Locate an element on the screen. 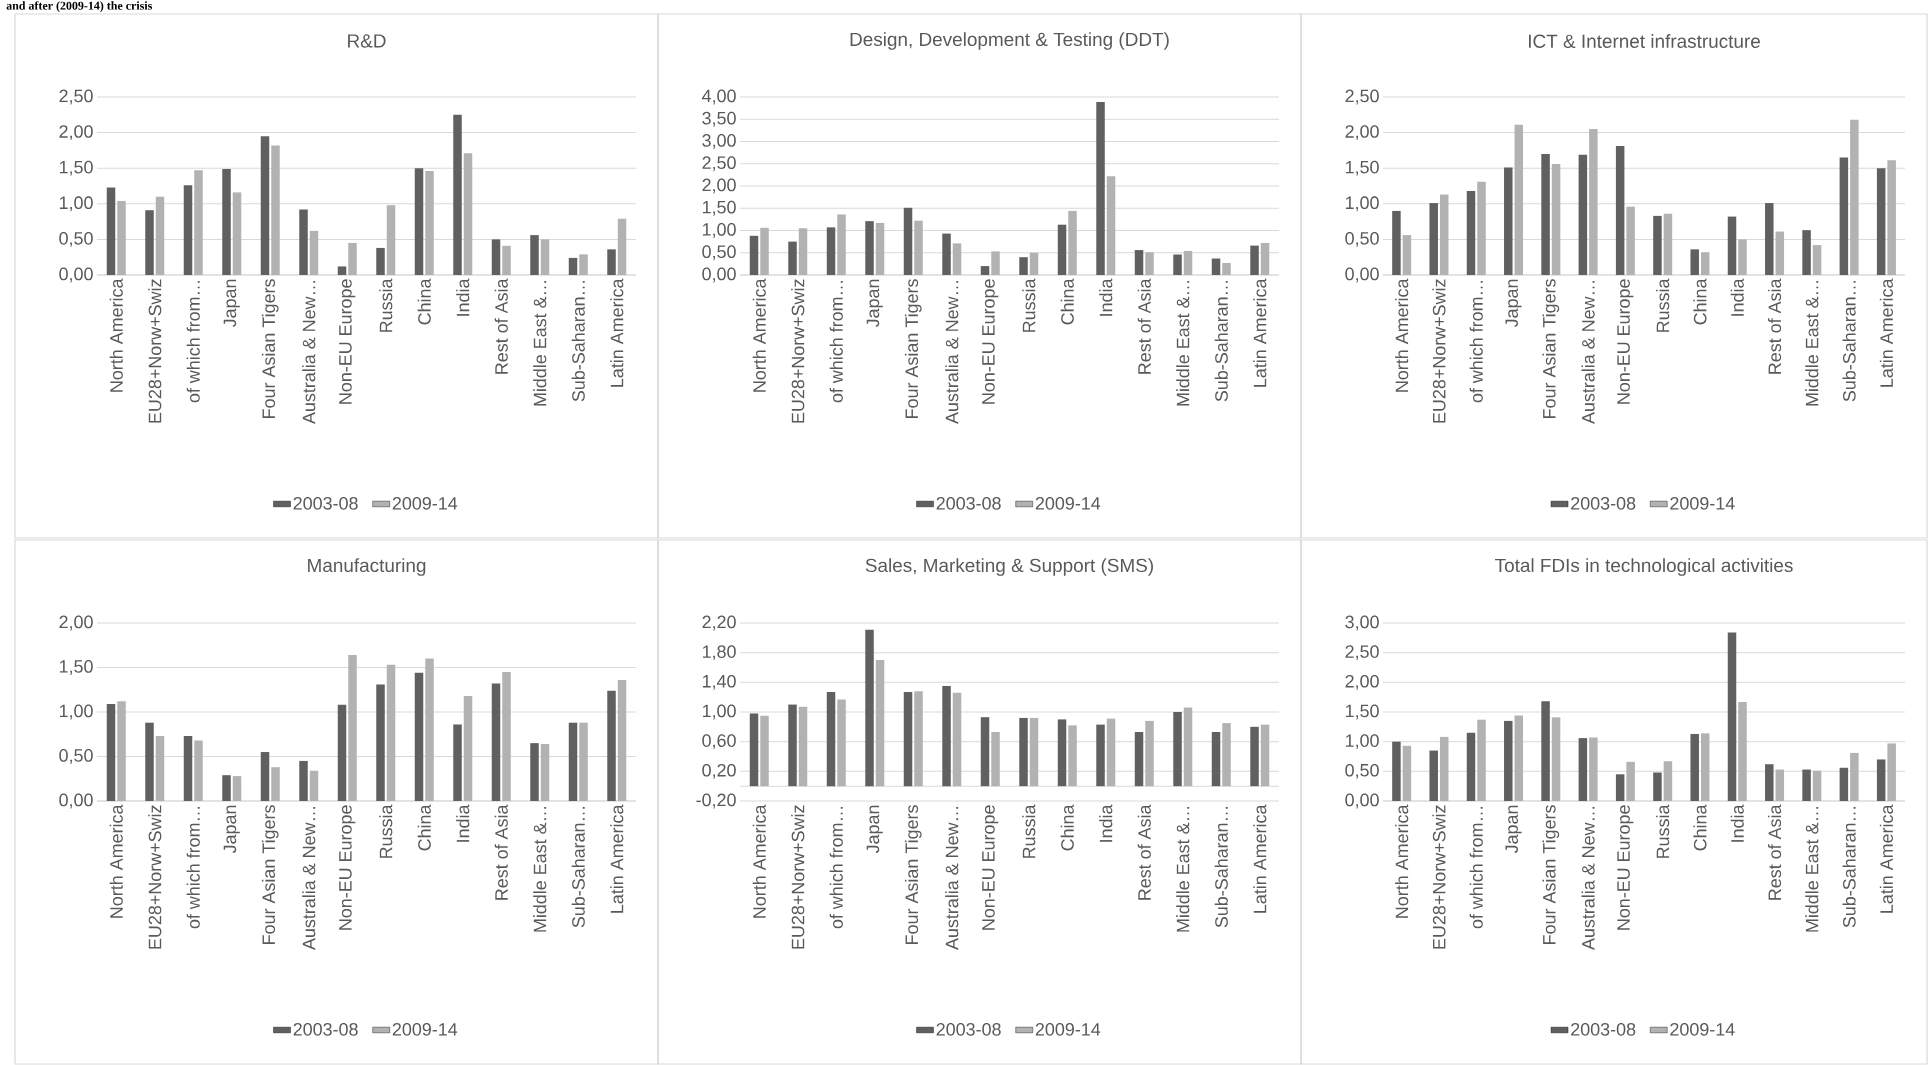  x-tick-label: EU28+Norw+Swiz is located at coordinates (155, 877).